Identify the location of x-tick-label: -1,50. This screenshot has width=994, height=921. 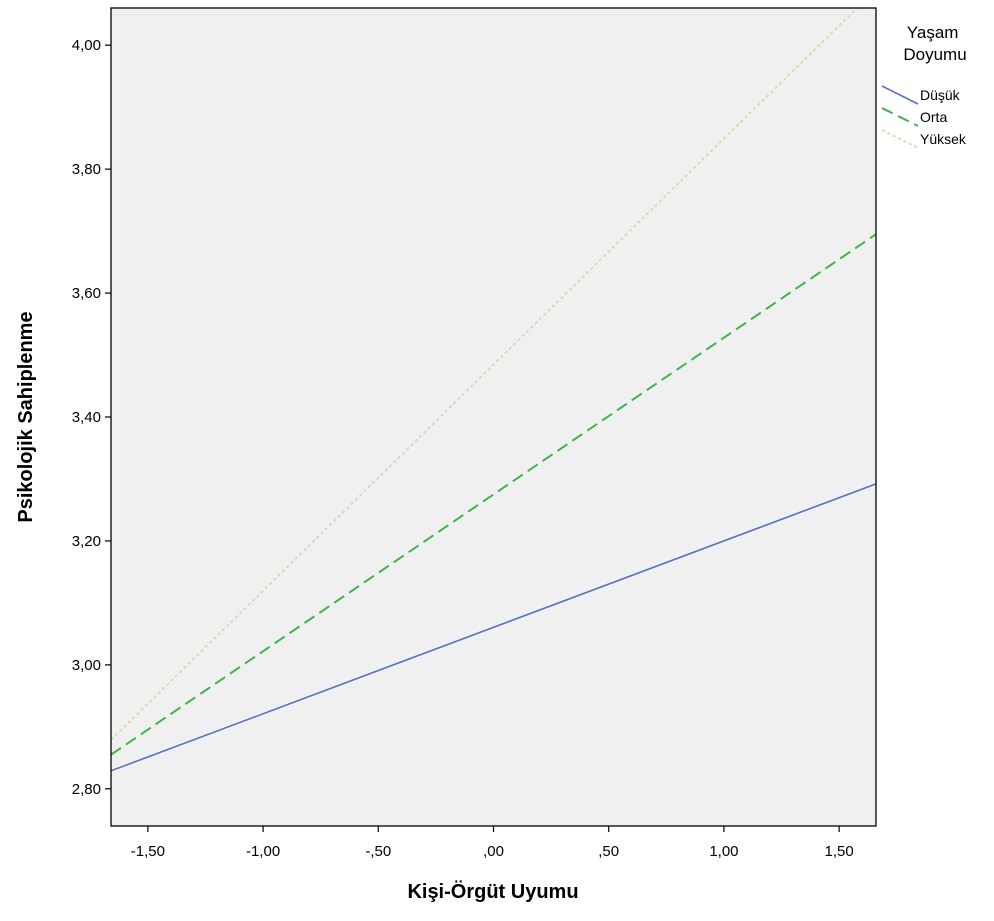
(148, 851).